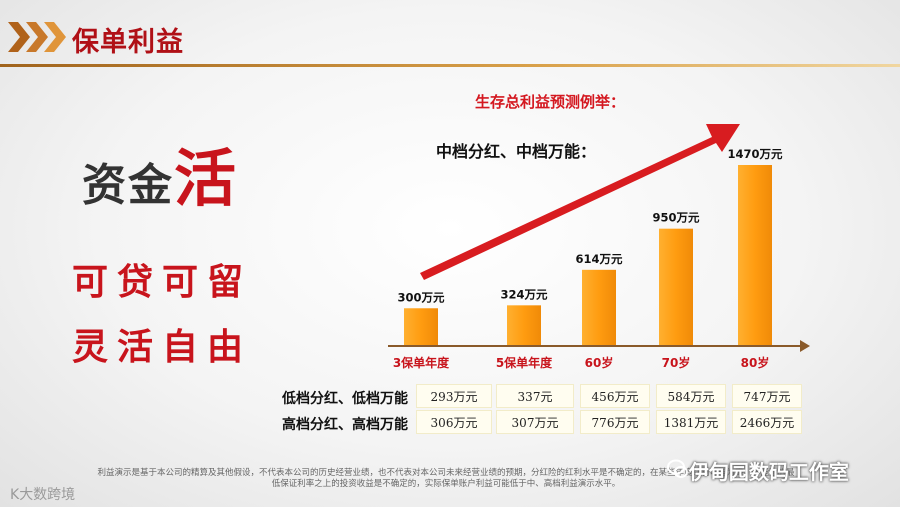  Describe the element at coordinates (677, 468) in the screenshot. I see `wechat-icon` at that location.